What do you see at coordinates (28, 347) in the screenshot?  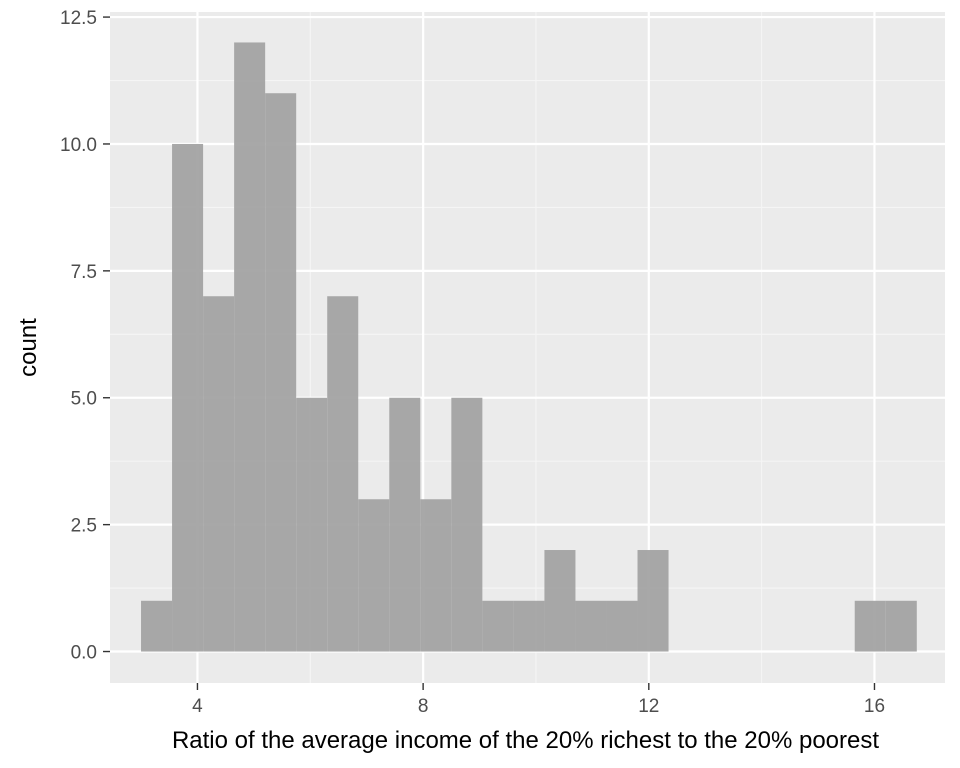 I see `y-axis-title: count` at bounding box center [28, 347].